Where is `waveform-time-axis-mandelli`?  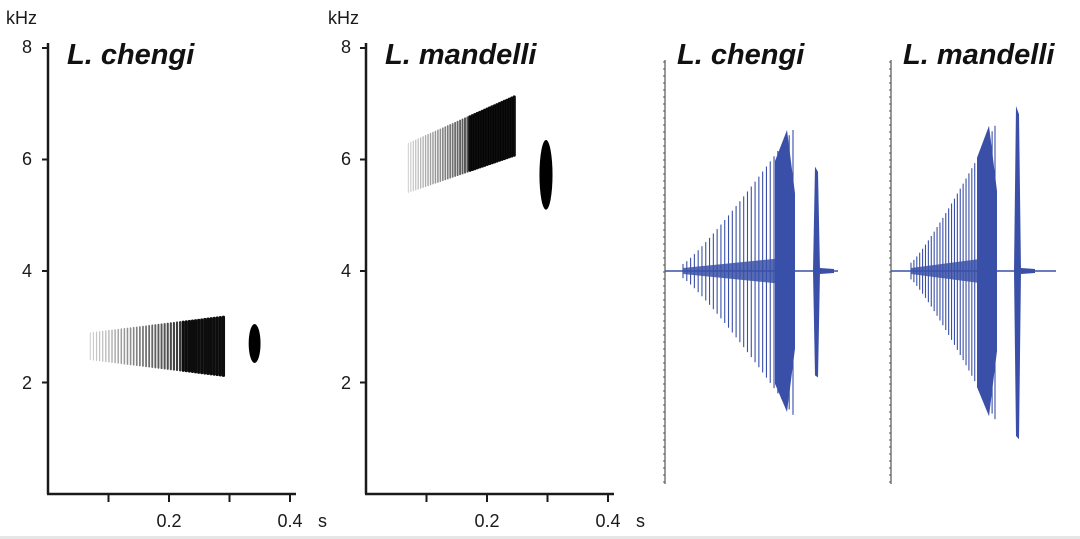 waveform-time-axis-mandelli is located at coordinates (890, 272).